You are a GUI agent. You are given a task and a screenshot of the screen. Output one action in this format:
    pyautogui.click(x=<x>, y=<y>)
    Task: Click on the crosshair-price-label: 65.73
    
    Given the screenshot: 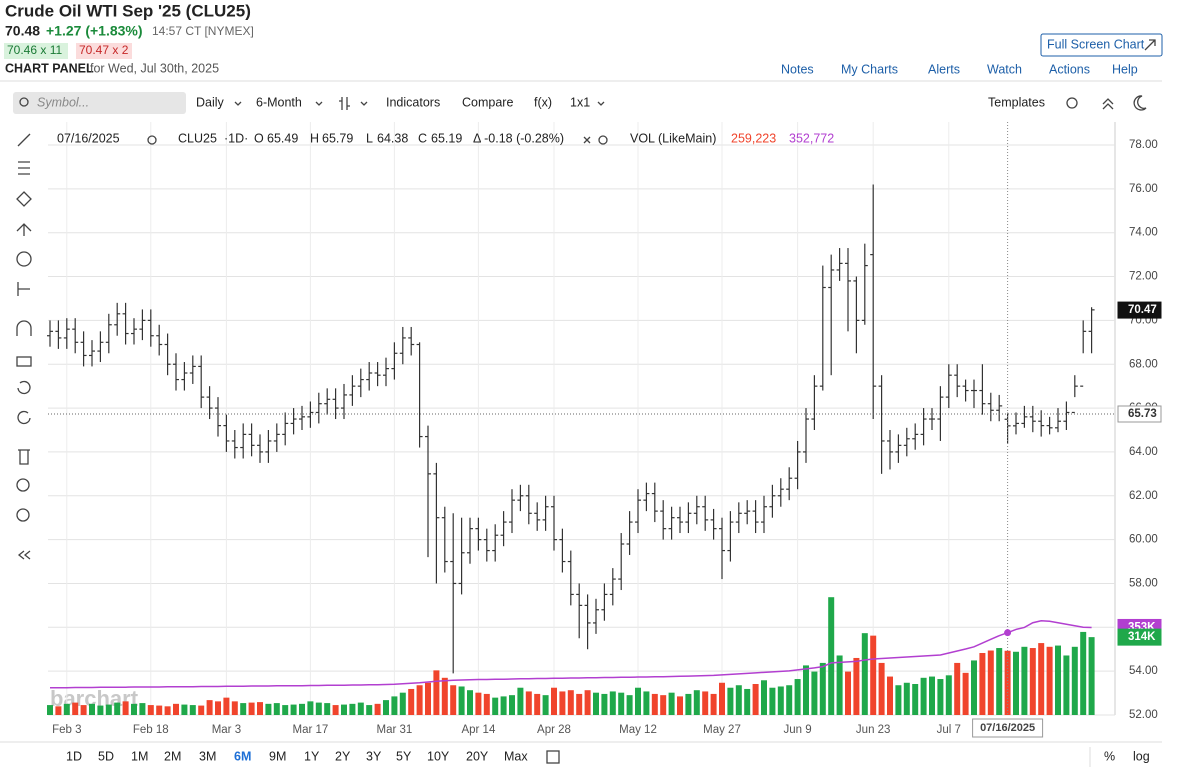 What is the action you would take?
    pyautogui.click(x=1142, y=414)
    